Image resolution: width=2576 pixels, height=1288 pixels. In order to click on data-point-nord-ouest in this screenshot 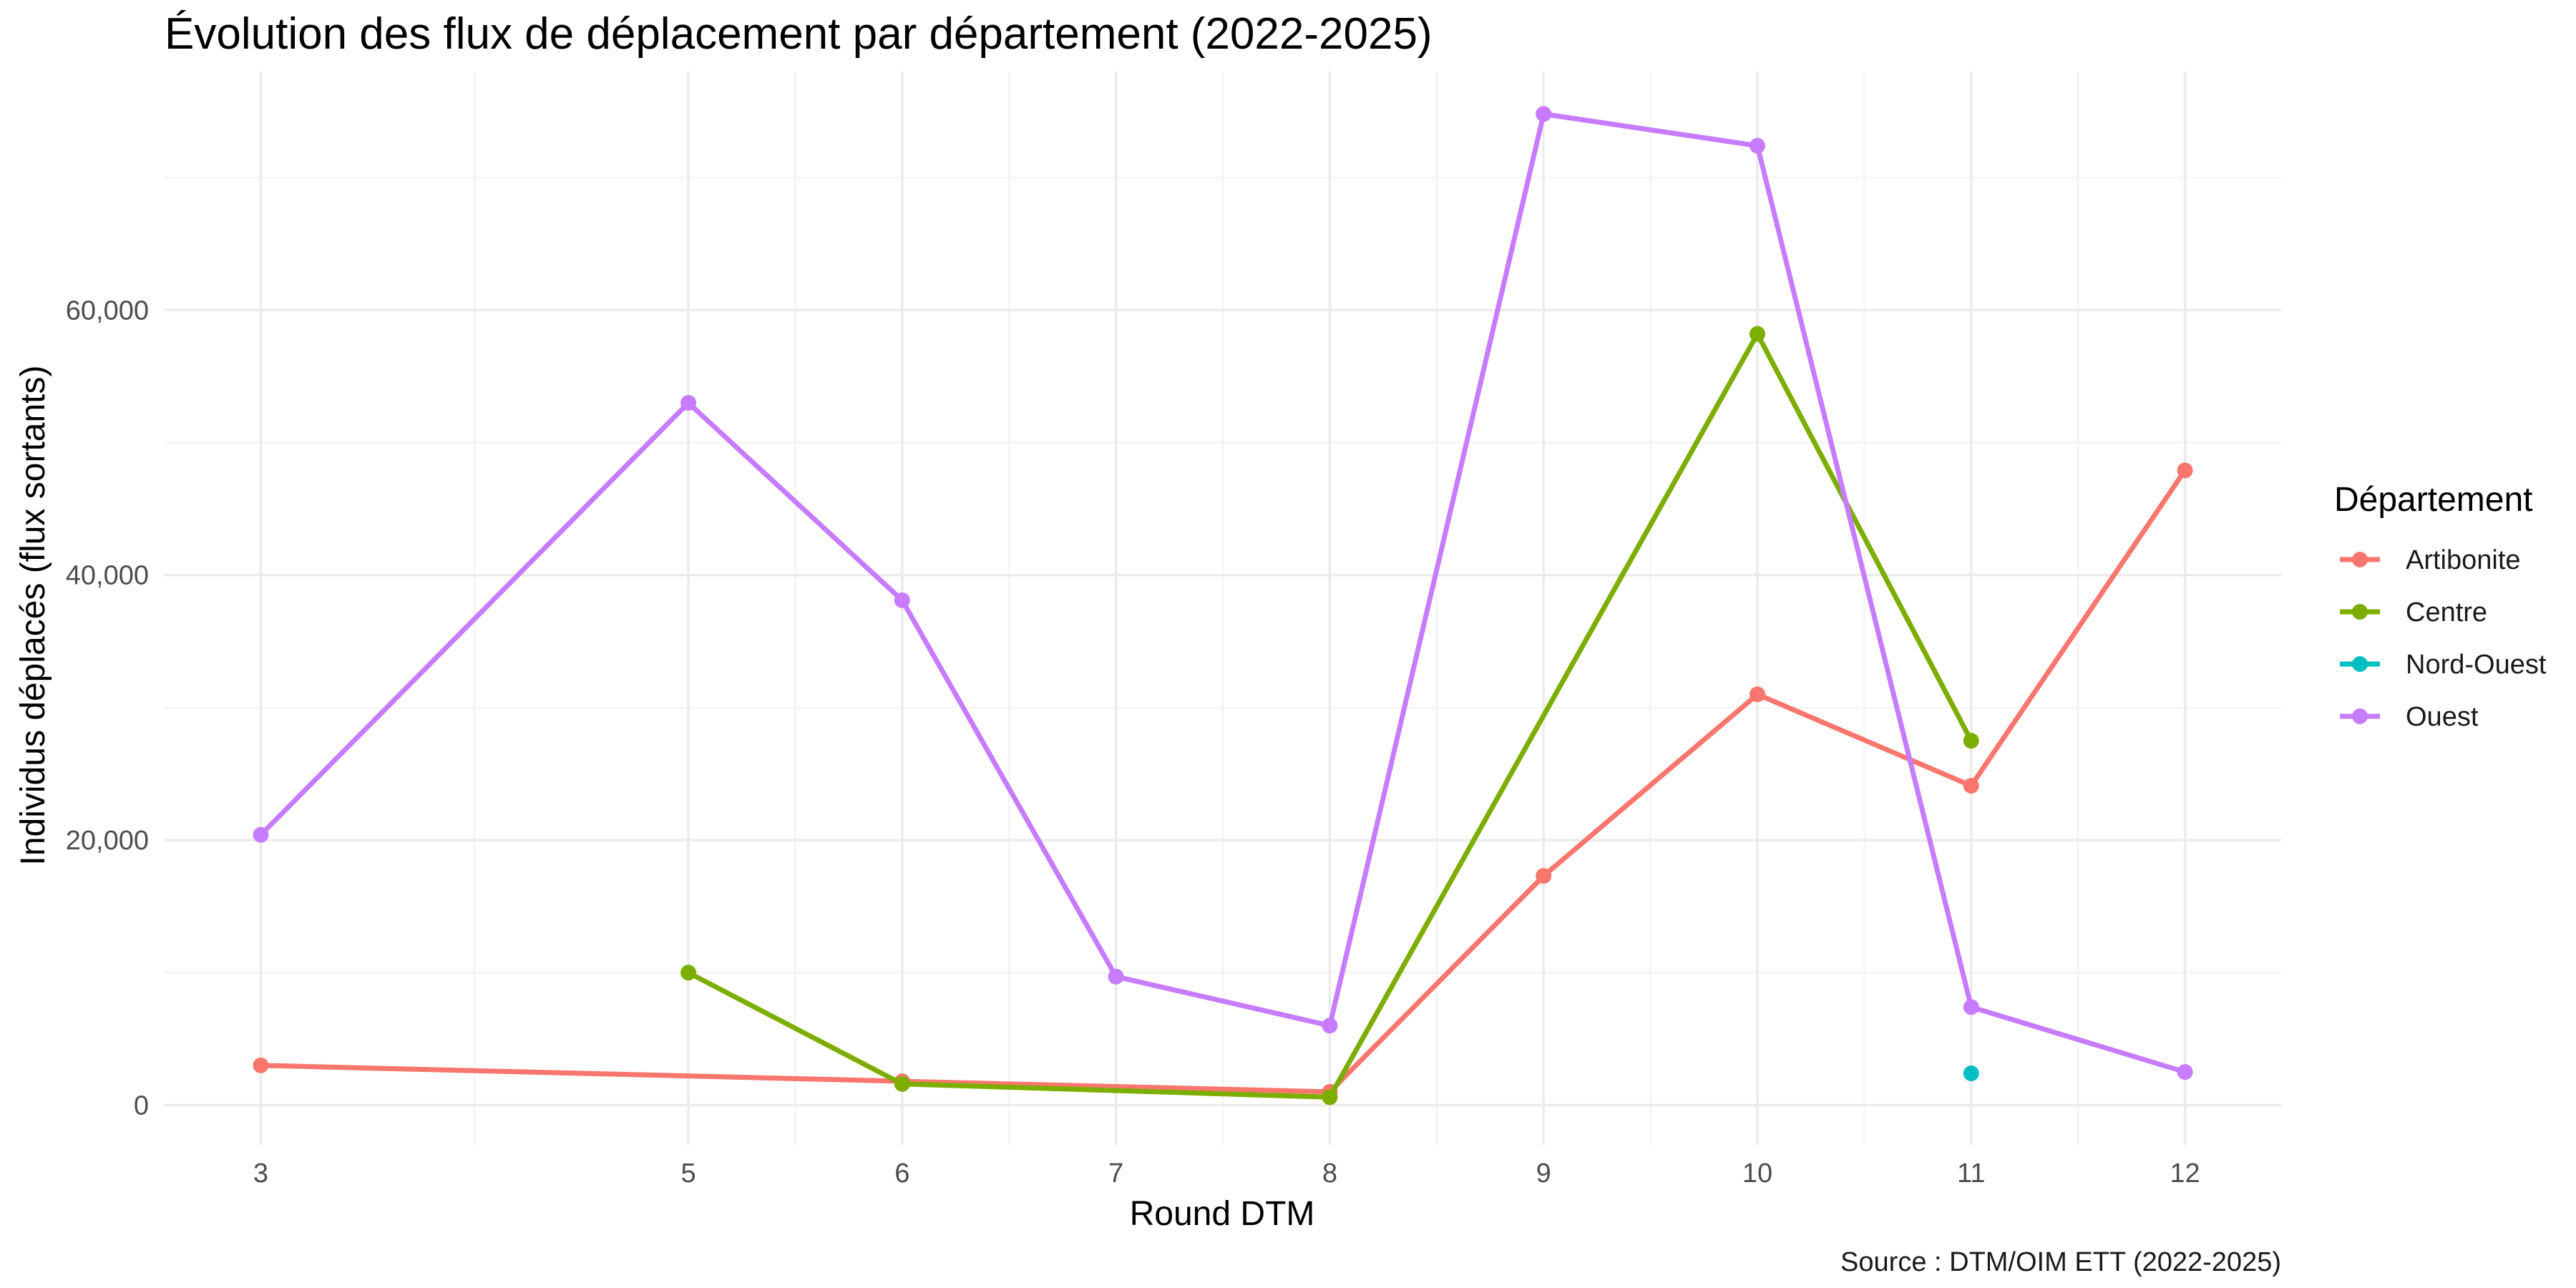, I will do `click(1971, 1073)`.